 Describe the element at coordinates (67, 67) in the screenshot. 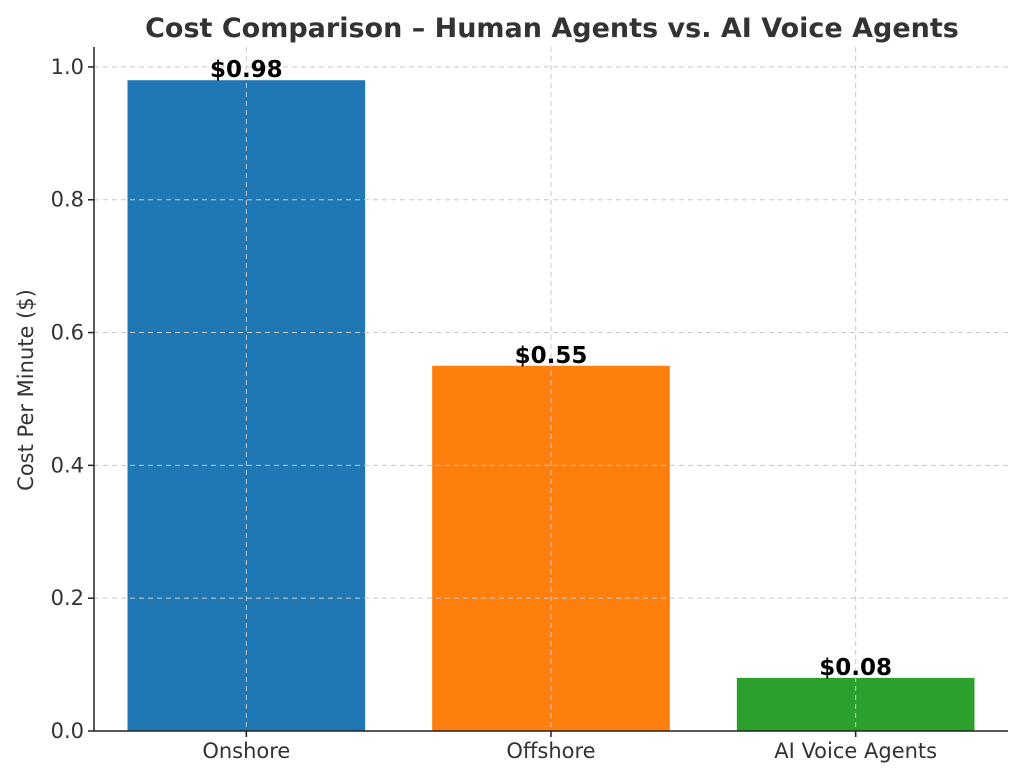

I see `y-tick-label: 1.0` at that location.